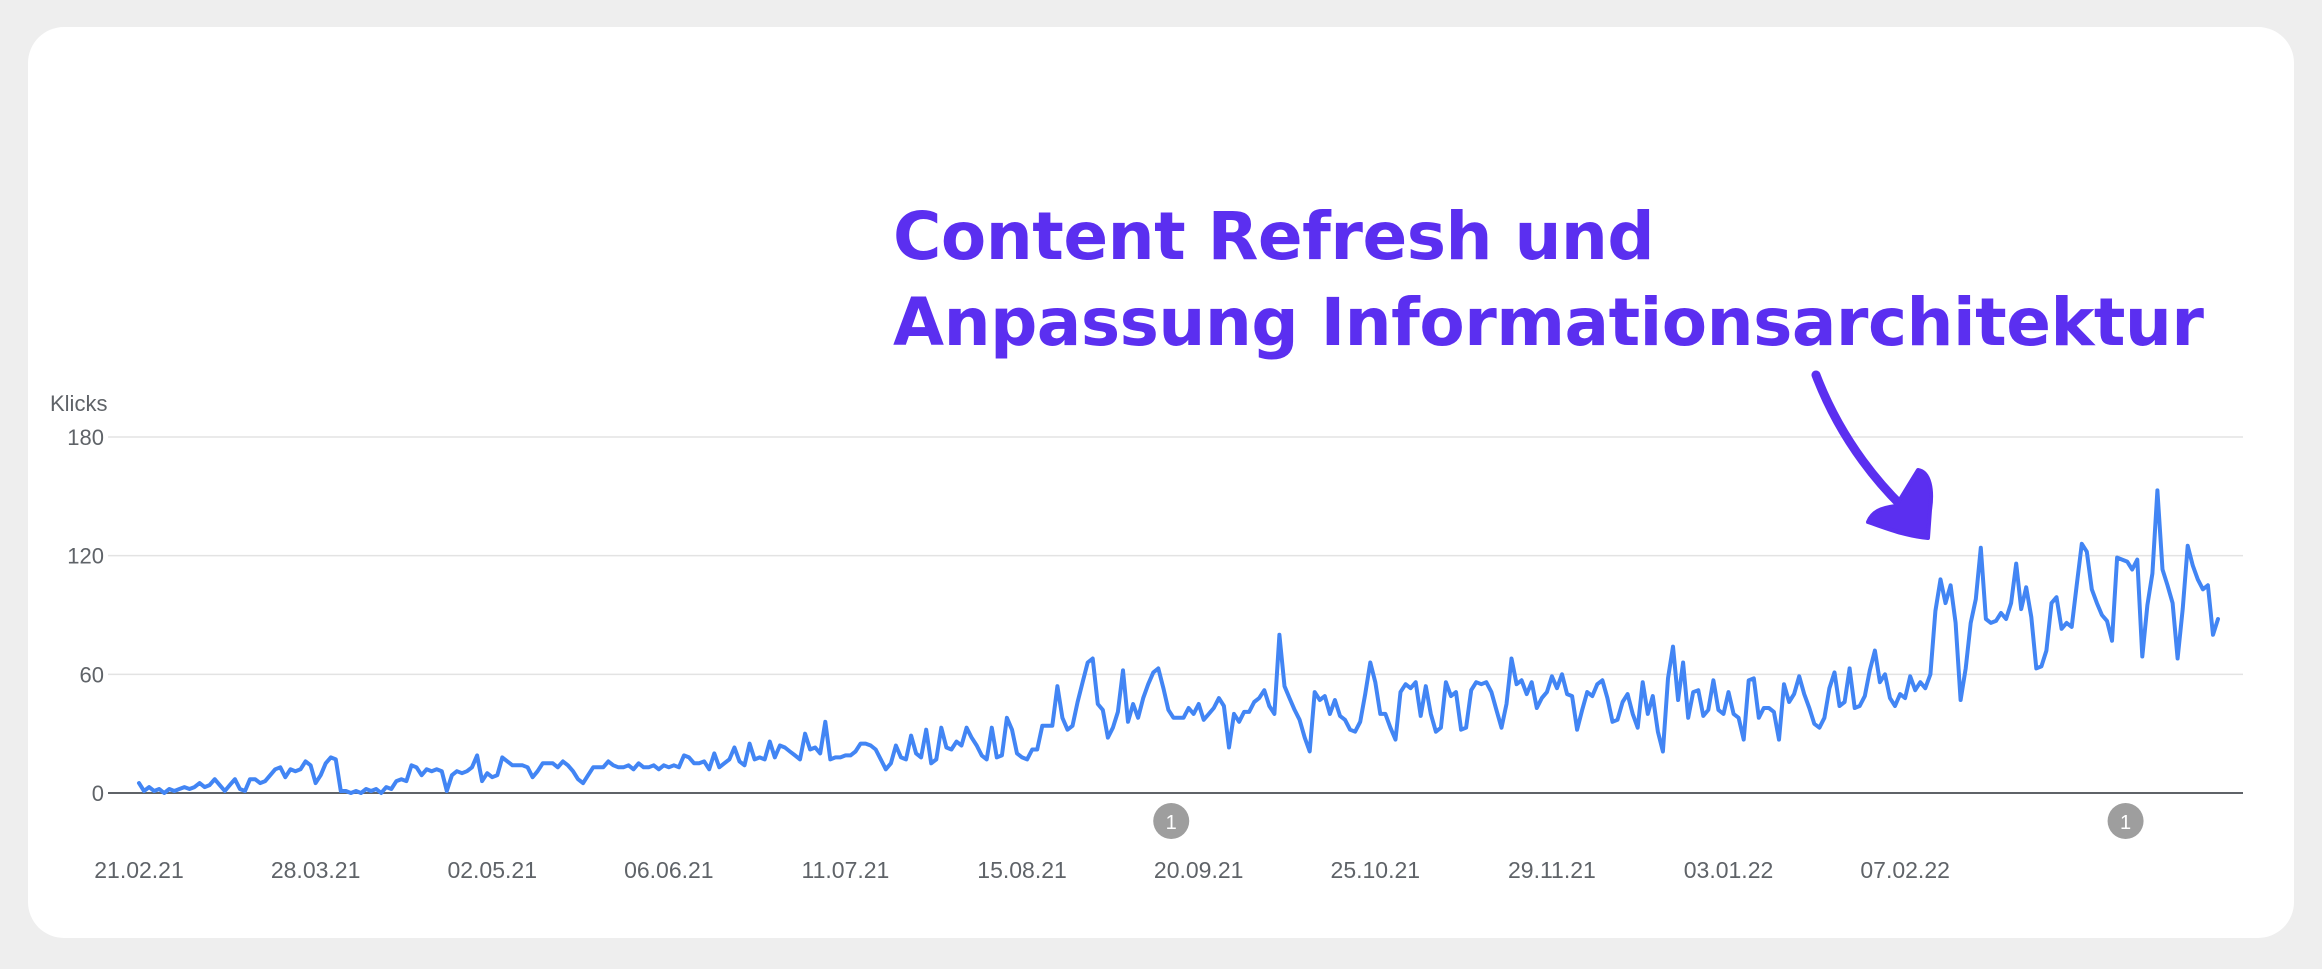 The image size is (2322, 969). I want to click on x-tick-label: 29.11.21, so click(1552, 870).